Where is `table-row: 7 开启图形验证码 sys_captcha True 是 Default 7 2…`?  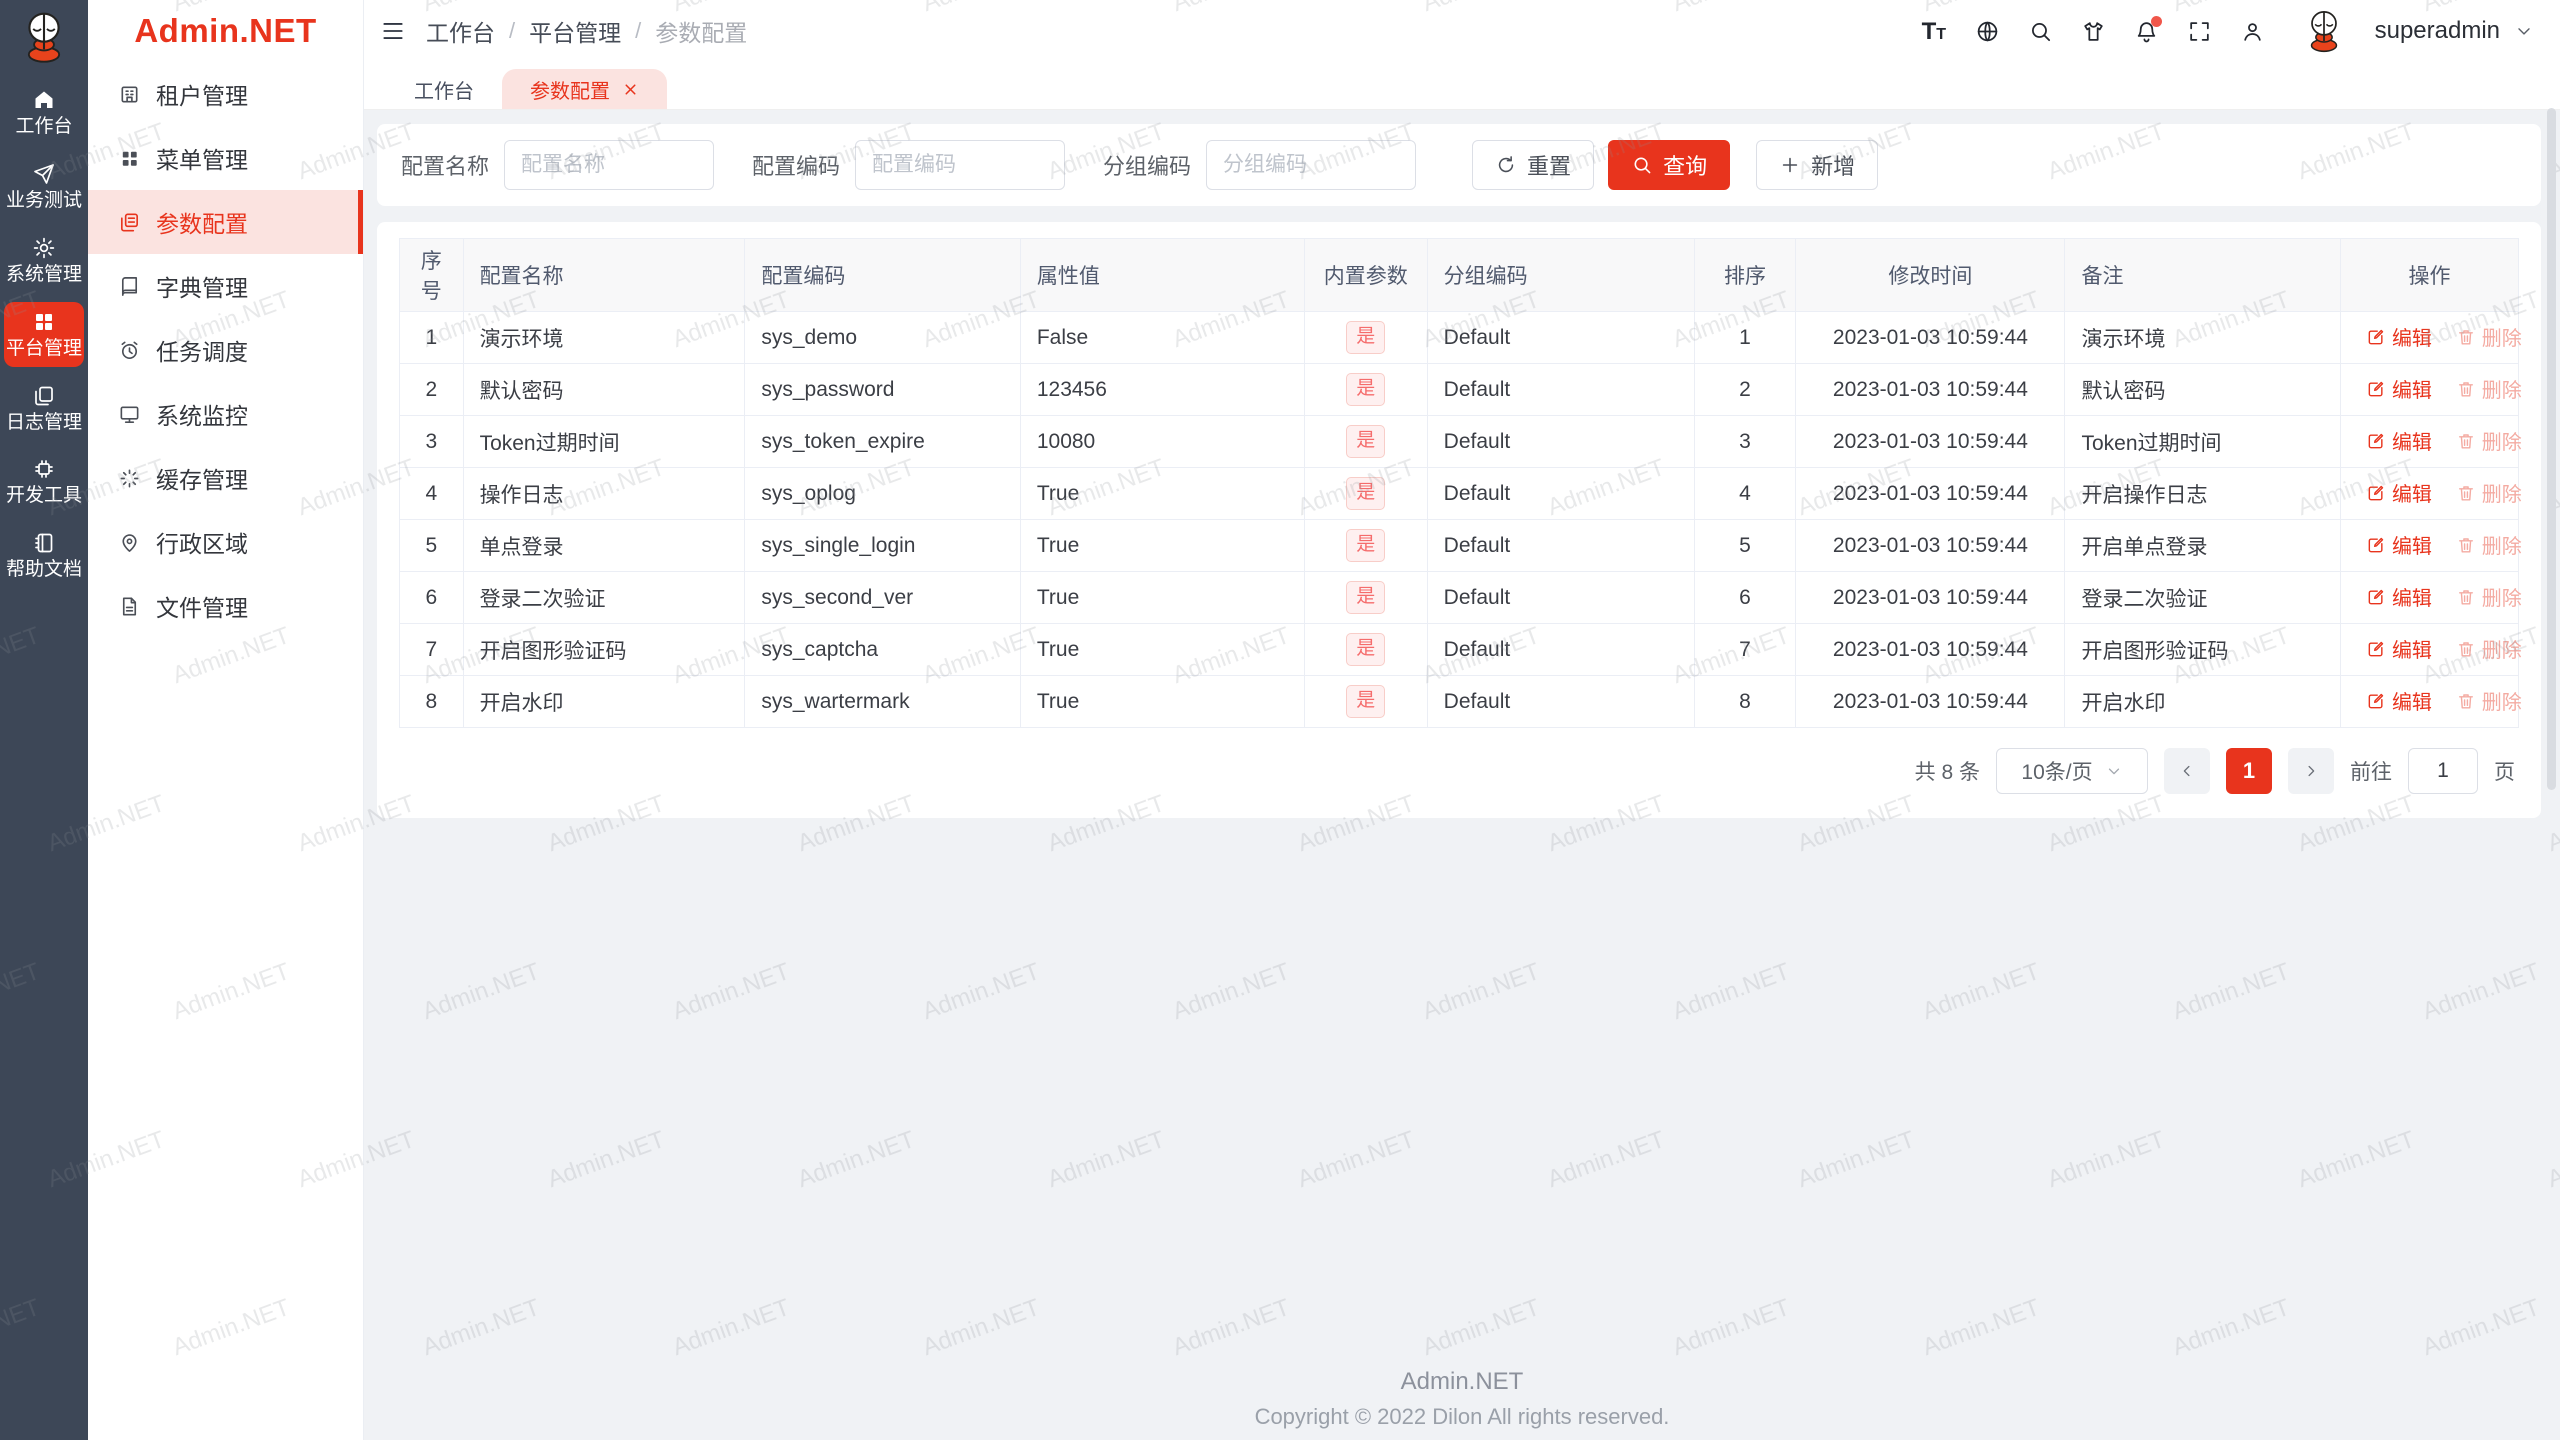
table-row: 7 开启图形验证码 sys_captcha True 是 Default 7 2… is located at coordinates (1460, 649).